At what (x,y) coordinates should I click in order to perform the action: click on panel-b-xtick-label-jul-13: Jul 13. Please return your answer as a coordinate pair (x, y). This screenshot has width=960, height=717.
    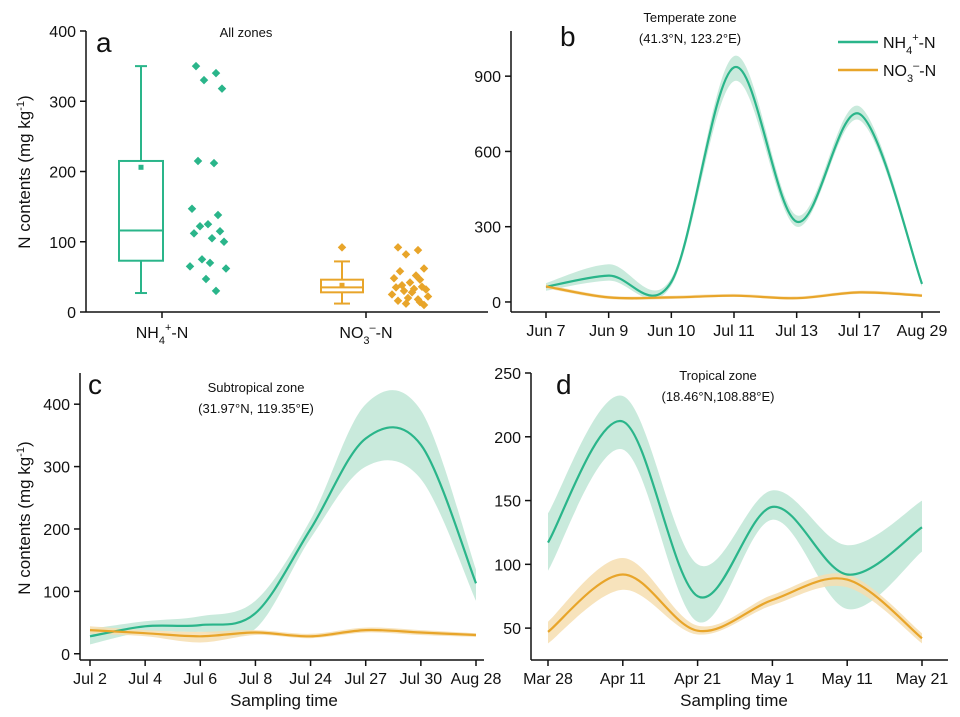
    Looking at the image, I should click on (796, 331).